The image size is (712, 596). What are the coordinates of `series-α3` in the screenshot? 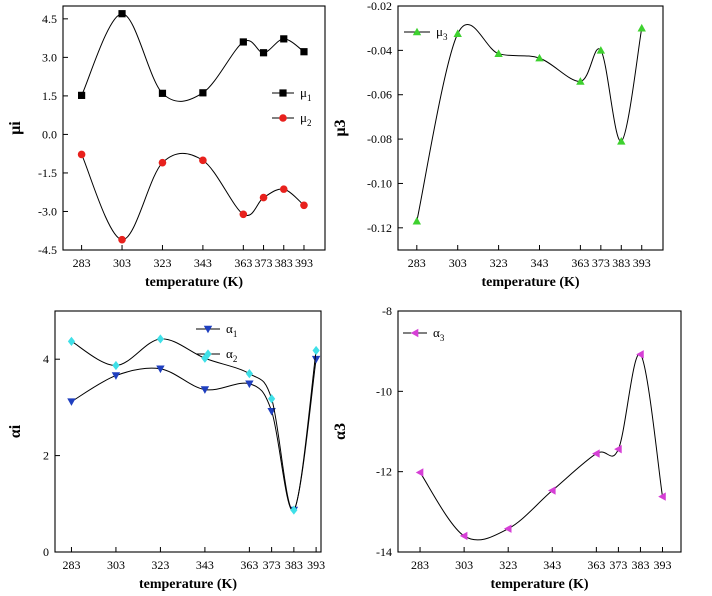 It's located at (540, 445).